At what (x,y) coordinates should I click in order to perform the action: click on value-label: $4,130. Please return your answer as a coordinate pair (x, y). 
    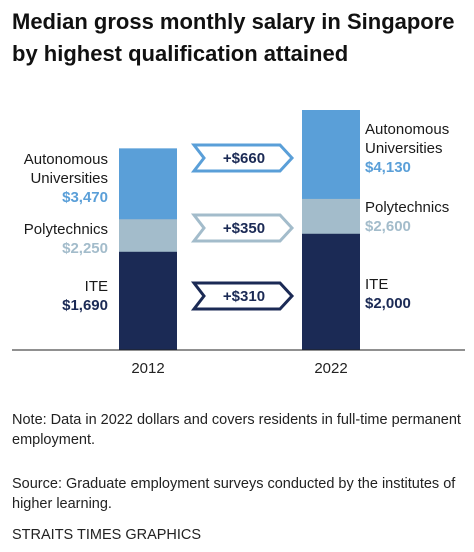
    Looking at the image, I should click on (388, 167).